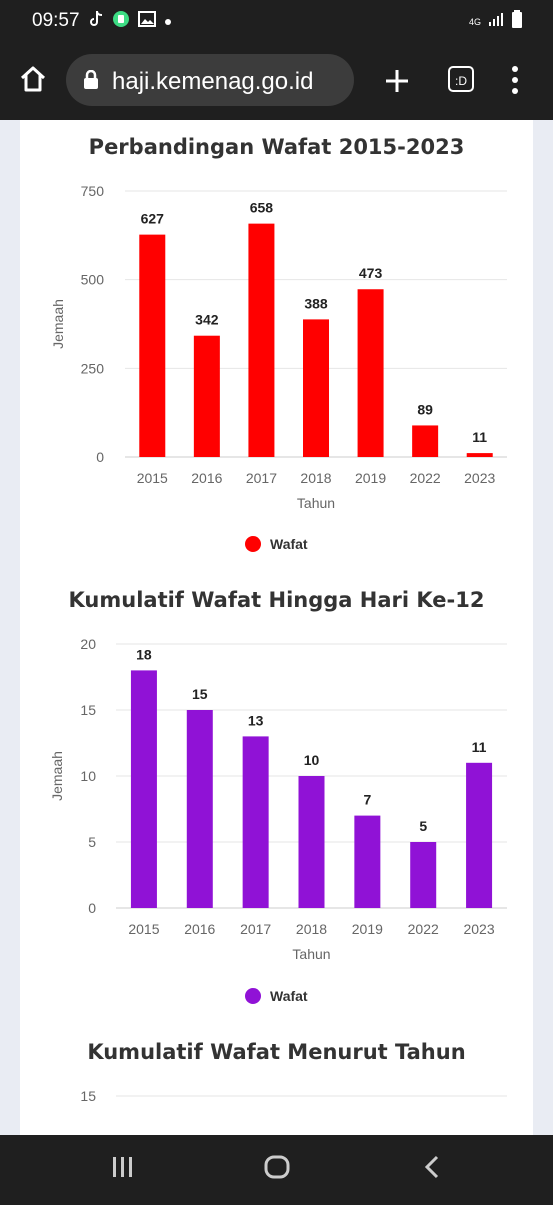 The width and height of the screenshot is (553, 1205). What do you see at coordinates (56, 20) in the screenshot?
I see `status-time: 09:57` at bounding box center [56, 20].